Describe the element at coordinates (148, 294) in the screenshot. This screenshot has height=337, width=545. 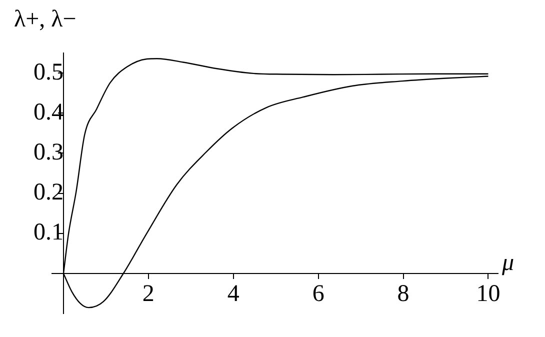
I see `x-tick-label: 2` at that location.